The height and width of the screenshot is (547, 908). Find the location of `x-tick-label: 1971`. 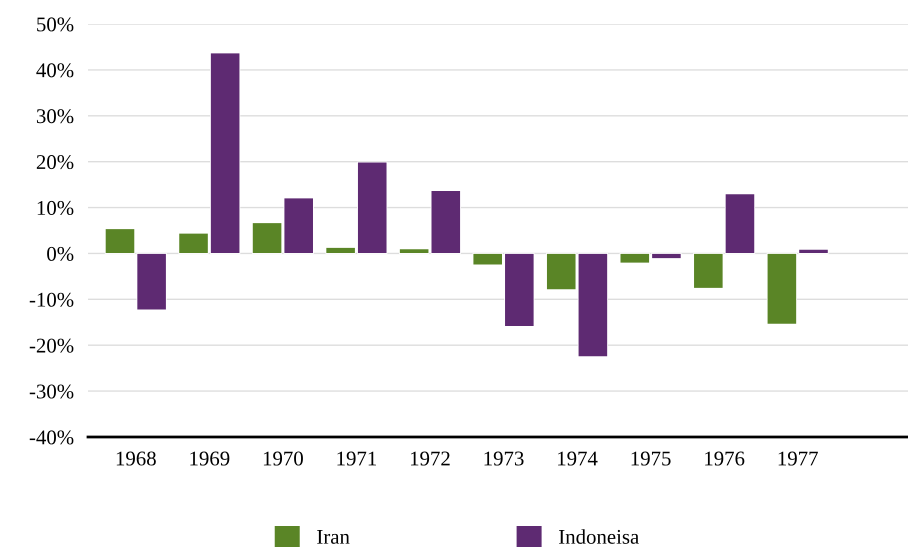

x-tick-label: 1971 is located at coordinates (356, 459).